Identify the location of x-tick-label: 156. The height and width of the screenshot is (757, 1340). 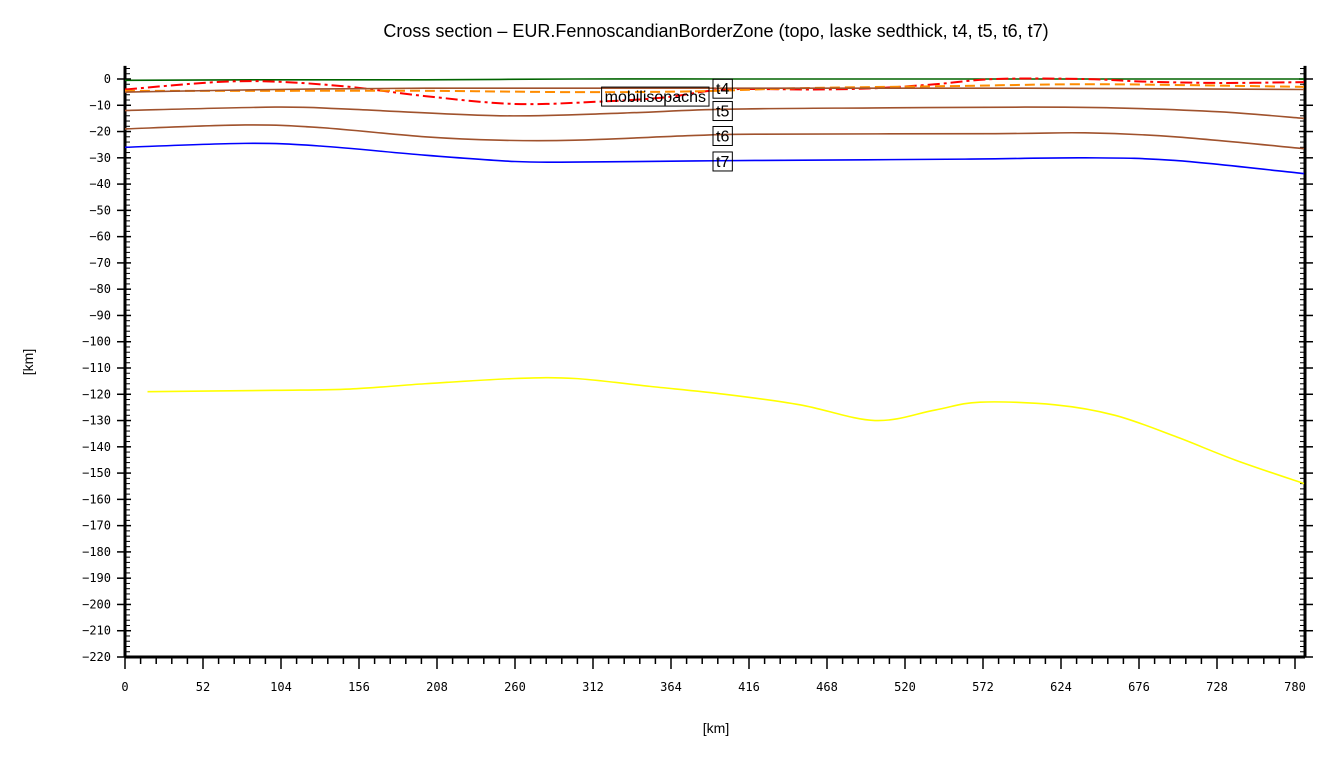
(359, 687).